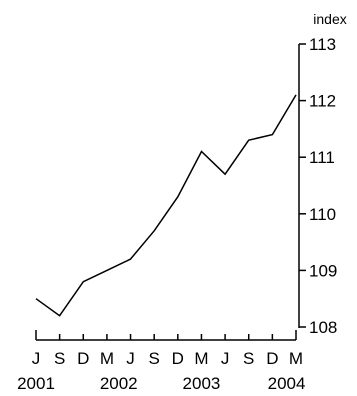 This screenshot has width=357, height=396. Describe the element at coordinates (329, 19) in the screenshot. I see `y-axis-unit-label: index` at that location.